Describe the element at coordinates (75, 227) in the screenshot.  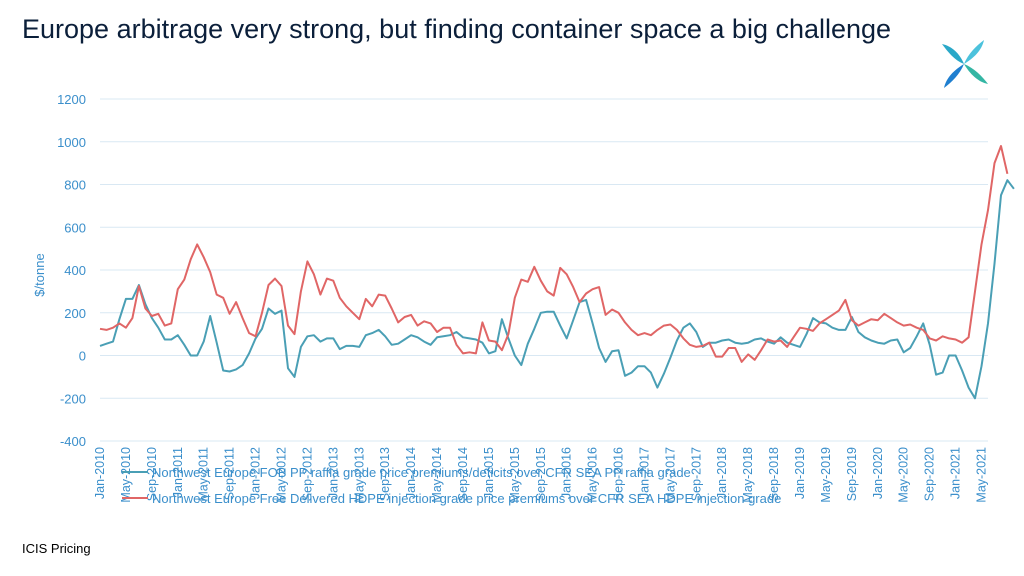
I see `y-tick-label: 600` at that location.